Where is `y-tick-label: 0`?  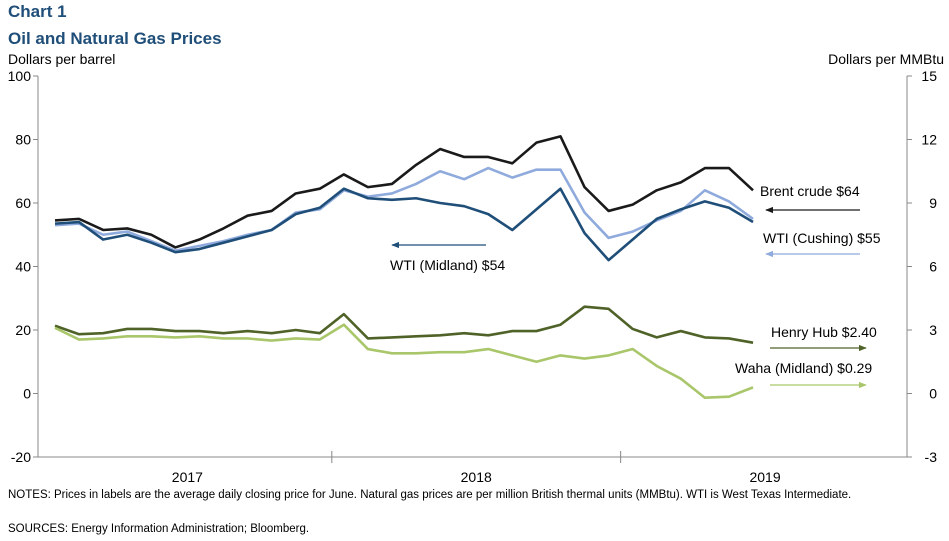 y-tick-label: 0 is located at coordinates (27, 394).